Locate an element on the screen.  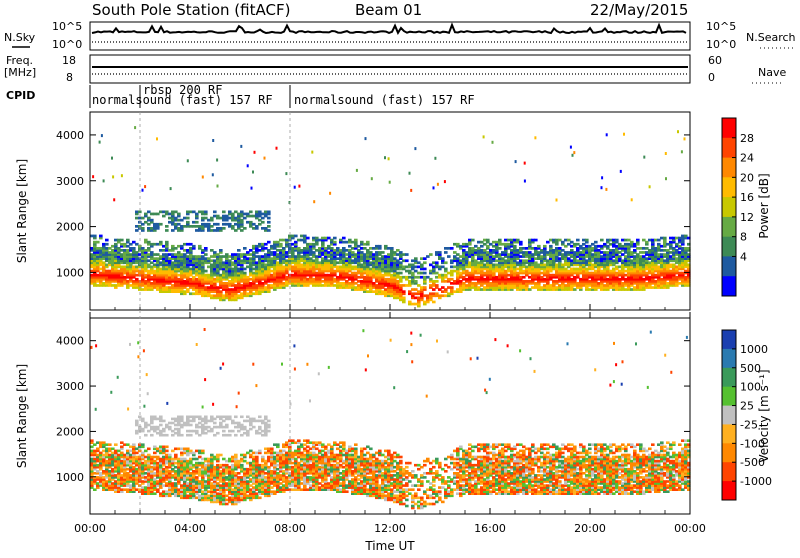
cpid-mode-4: normalsound (fast) 157 RF is located at coordinates (384, 100).